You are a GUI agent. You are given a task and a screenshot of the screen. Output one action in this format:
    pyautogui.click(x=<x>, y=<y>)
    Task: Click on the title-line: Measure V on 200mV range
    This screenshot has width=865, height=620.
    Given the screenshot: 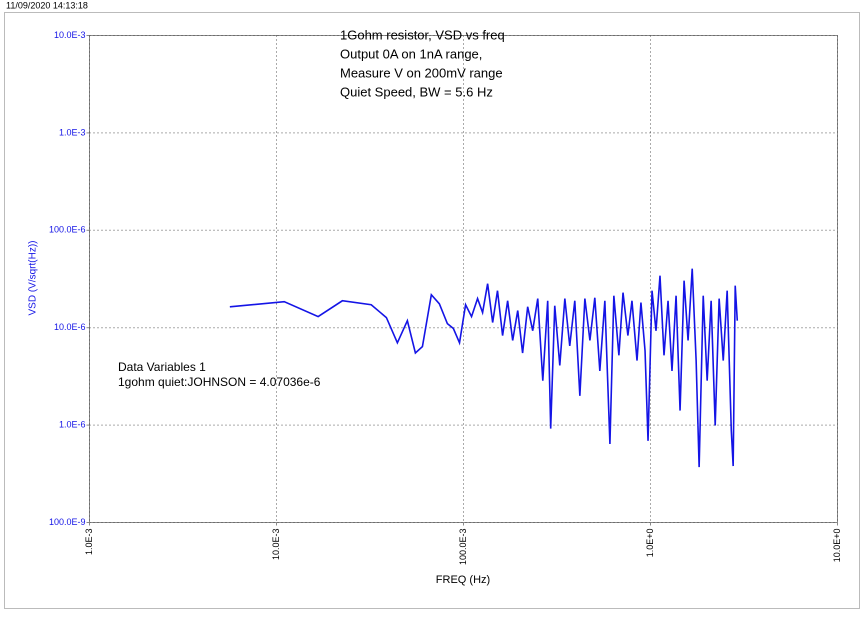 What is the action you would take?
    pyautogui.click(x=421, y=72)
    